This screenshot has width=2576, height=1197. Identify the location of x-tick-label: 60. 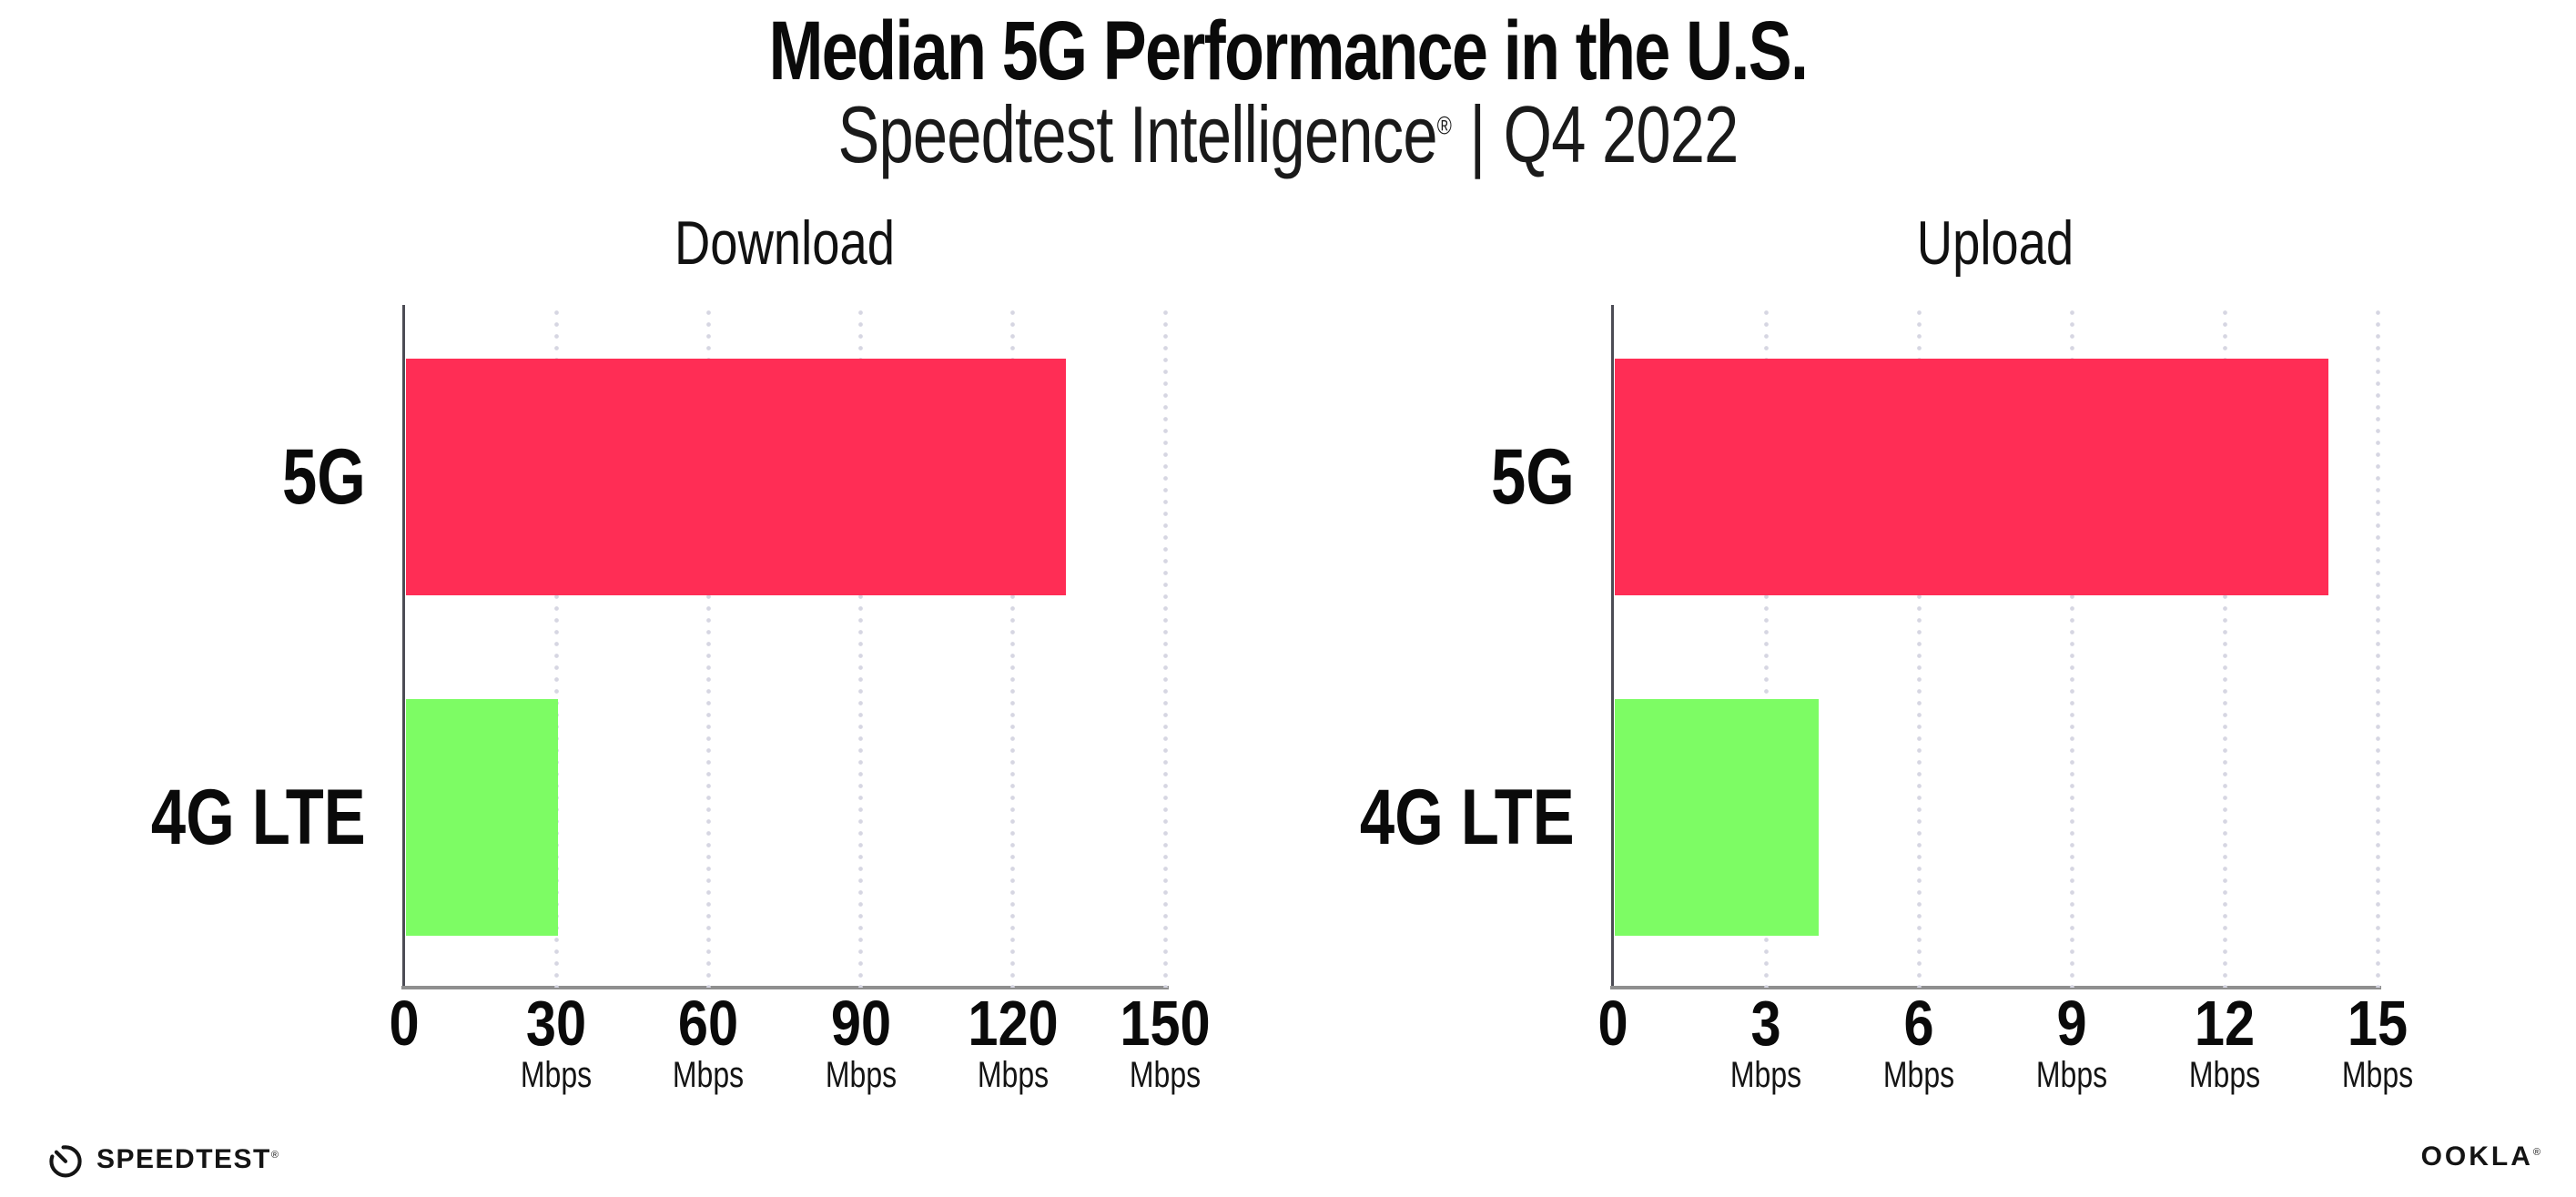
(708, 1024).